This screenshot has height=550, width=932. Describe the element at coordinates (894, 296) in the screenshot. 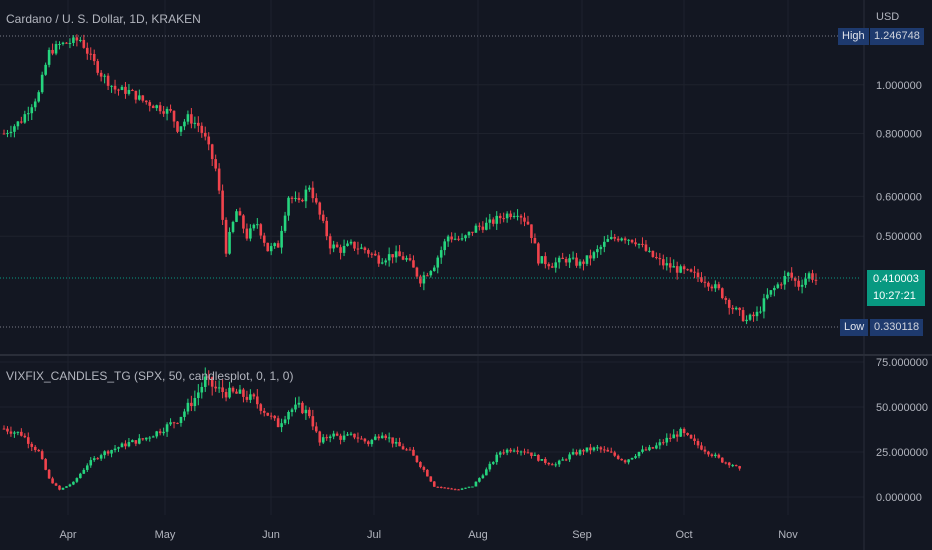

I see `countdown-timer: 10:27:21` at that location.